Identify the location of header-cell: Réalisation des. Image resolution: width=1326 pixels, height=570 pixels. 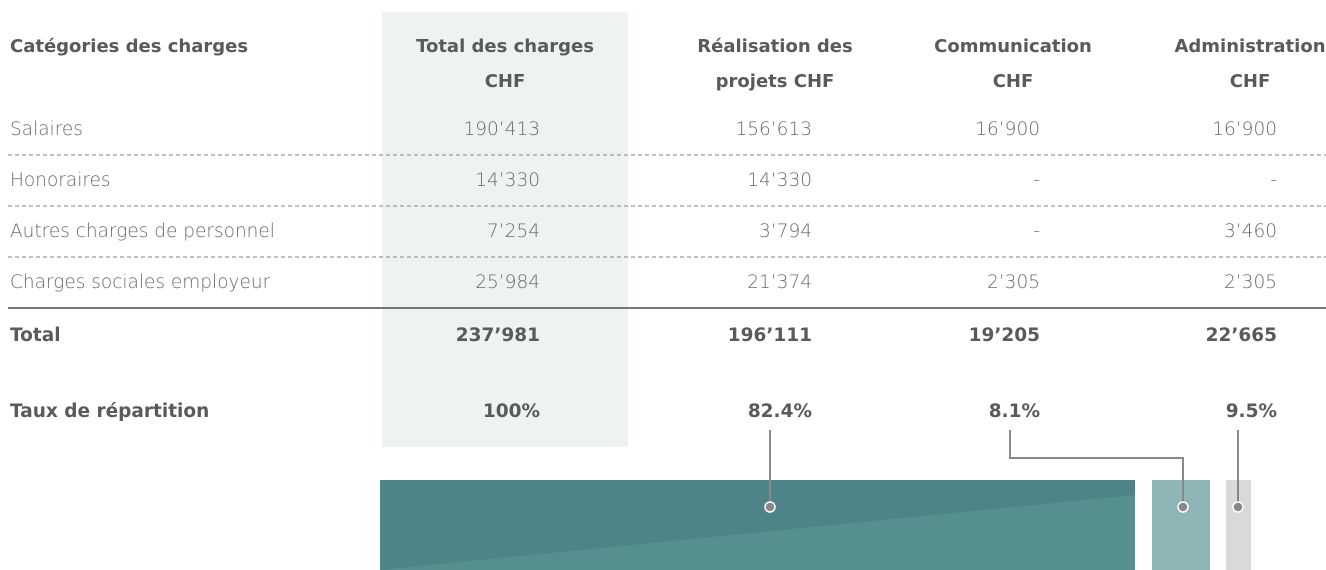
(774, 46).